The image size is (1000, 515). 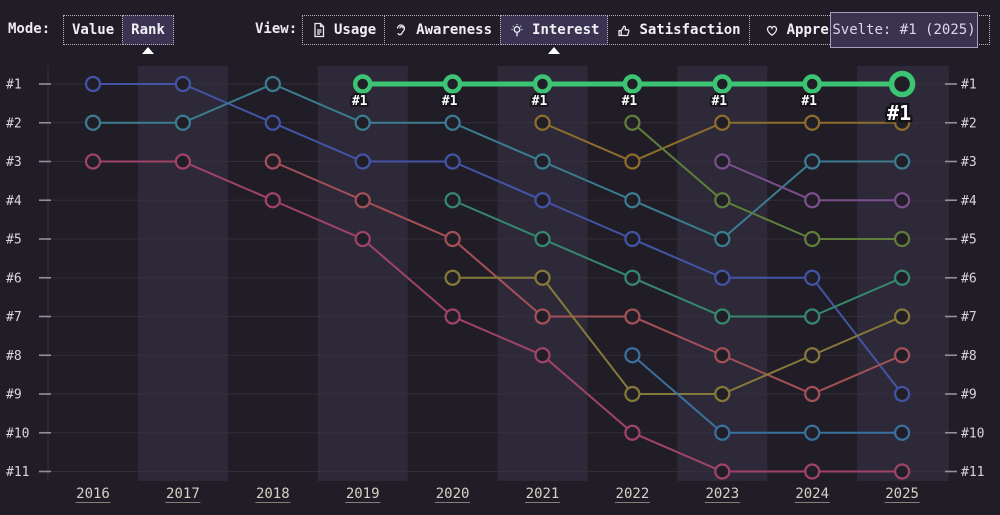 What do you see at coordinates (183, 494) in the screenshot?
I see `year-label: 2017` at bounding box center [183, 494].